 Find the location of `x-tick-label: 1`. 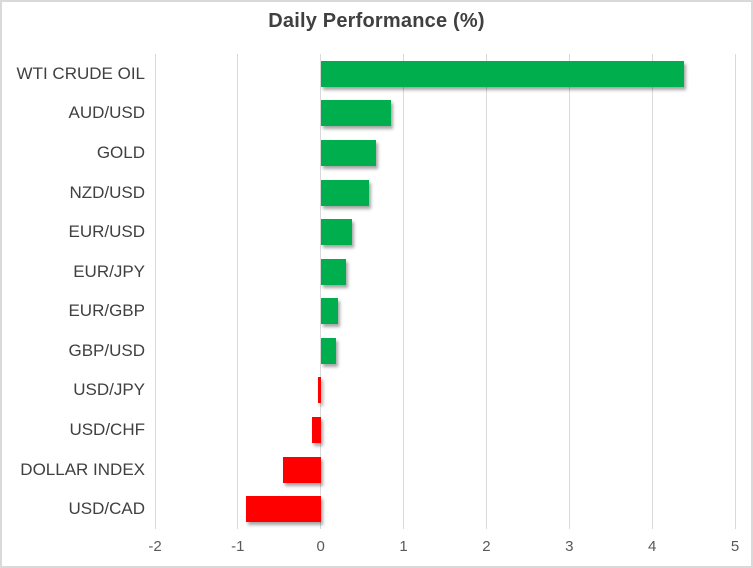

x-tick-label: 1 is located at coordinates (403, 546).